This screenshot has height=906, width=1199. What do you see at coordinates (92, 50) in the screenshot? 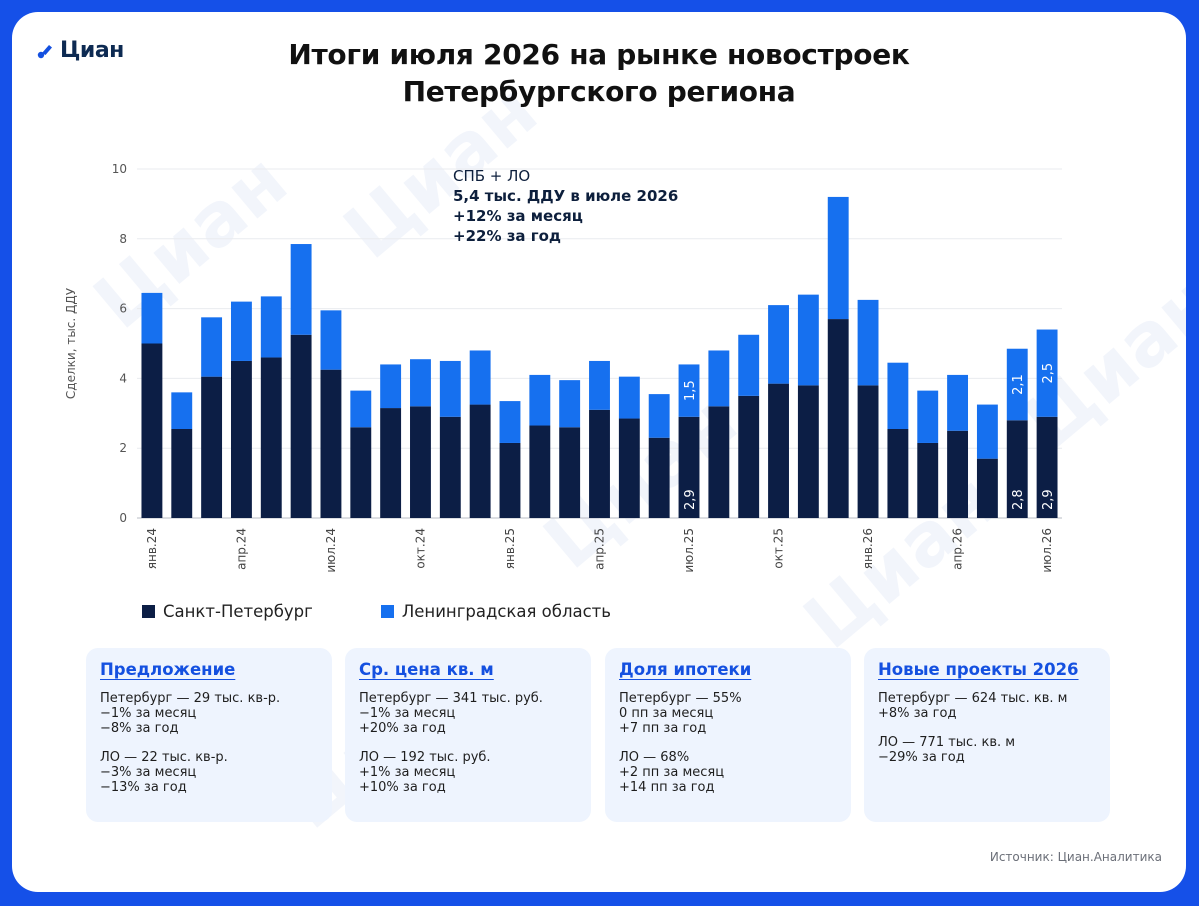
I see `logo-text: Циан` at bounding box center [92, 50].